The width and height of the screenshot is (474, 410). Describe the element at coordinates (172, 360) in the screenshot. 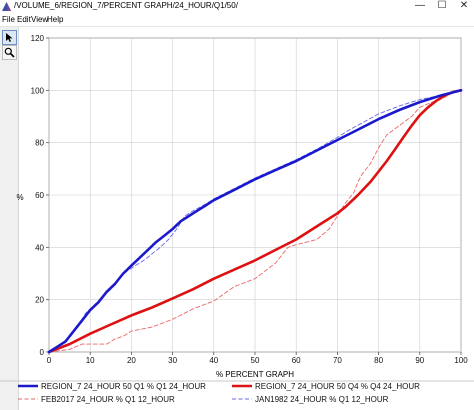

I see `x-tick-label: 30` at that location.